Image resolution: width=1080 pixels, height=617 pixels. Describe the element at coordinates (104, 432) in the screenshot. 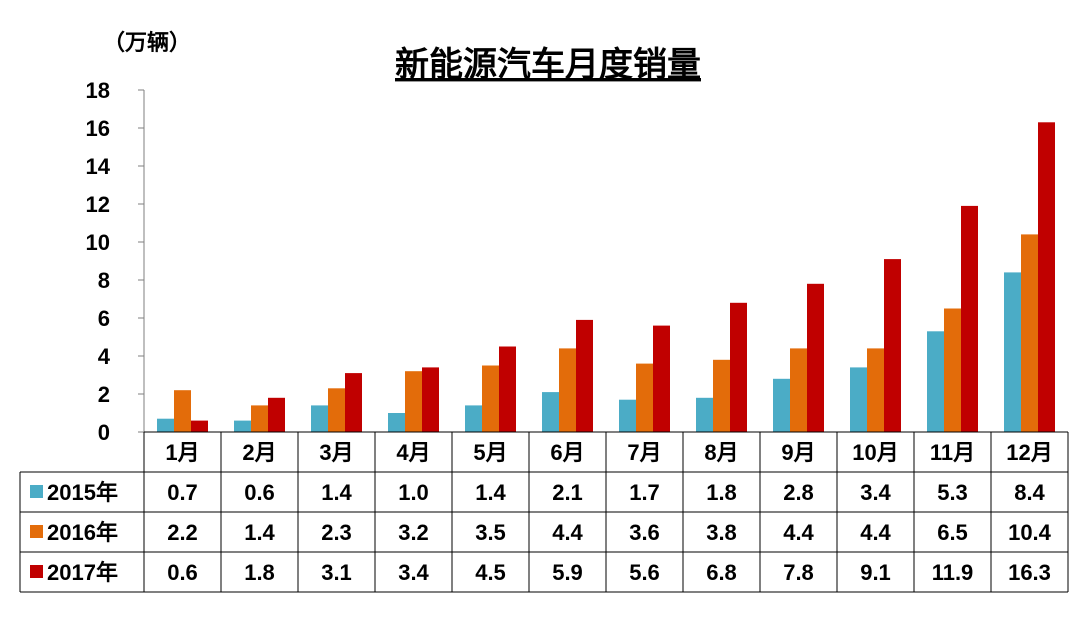

I see `y-tick-label: 0` at that location.